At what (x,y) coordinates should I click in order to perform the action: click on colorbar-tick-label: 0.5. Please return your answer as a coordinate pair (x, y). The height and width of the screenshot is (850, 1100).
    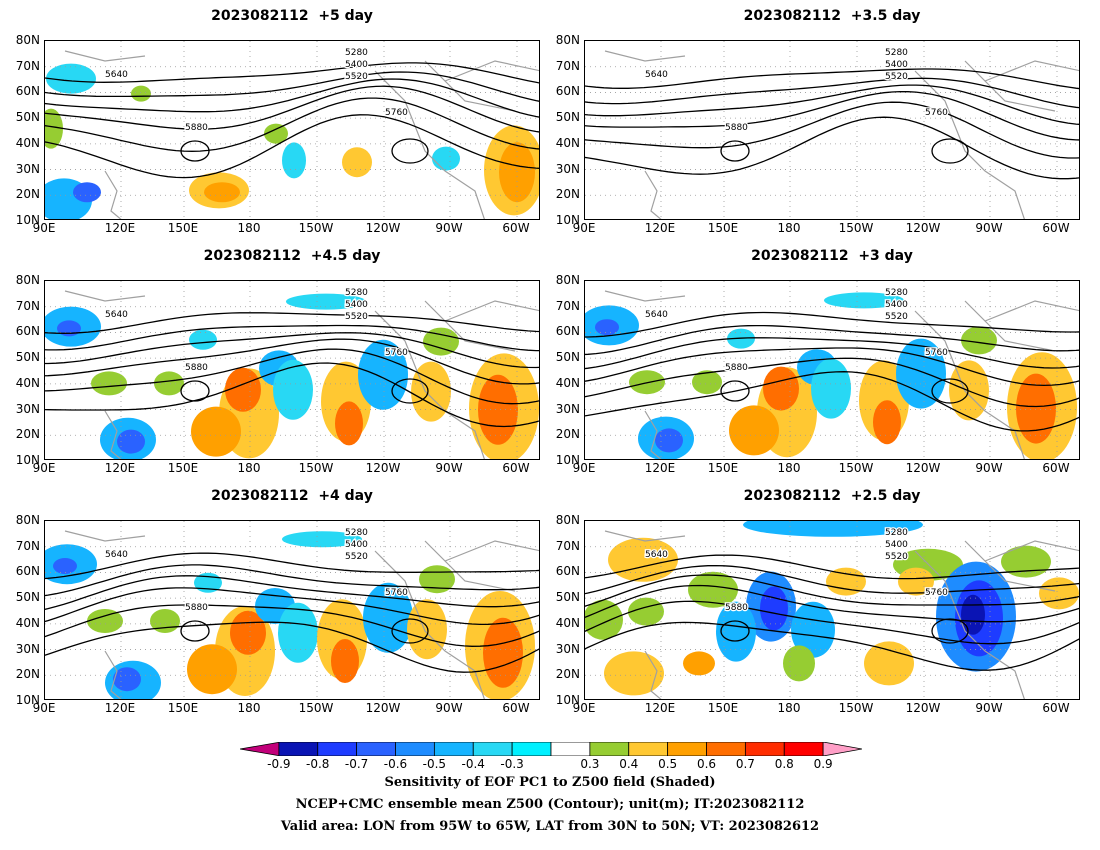
    Looking at the image, I should click on (668, 764).